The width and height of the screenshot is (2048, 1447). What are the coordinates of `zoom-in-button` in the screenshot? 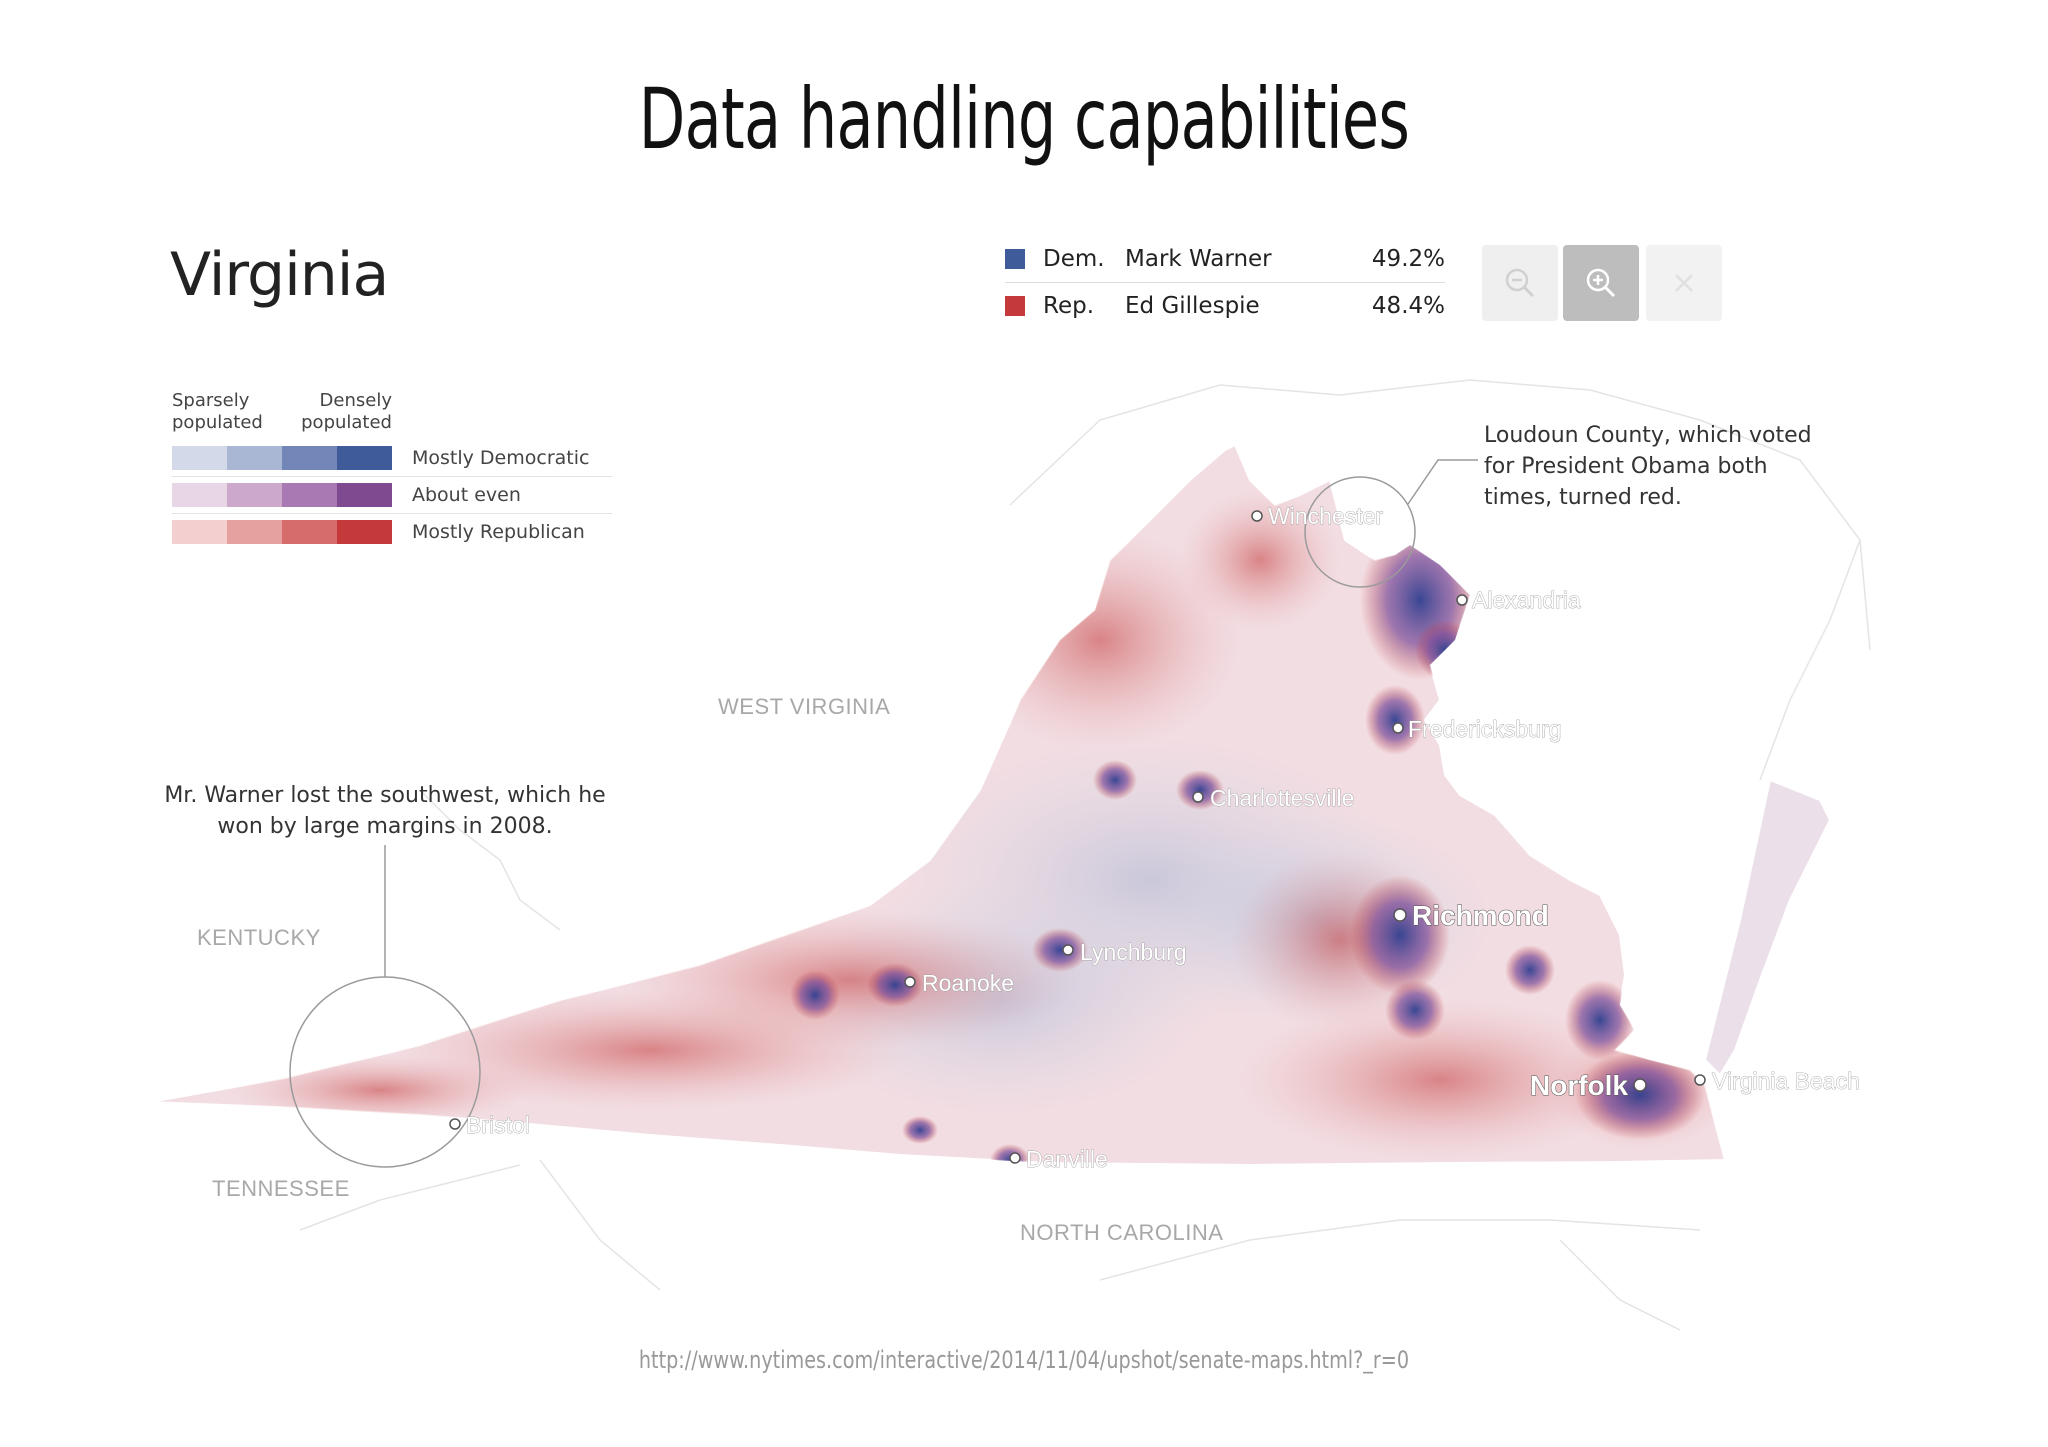 It's located at (1601, 283).